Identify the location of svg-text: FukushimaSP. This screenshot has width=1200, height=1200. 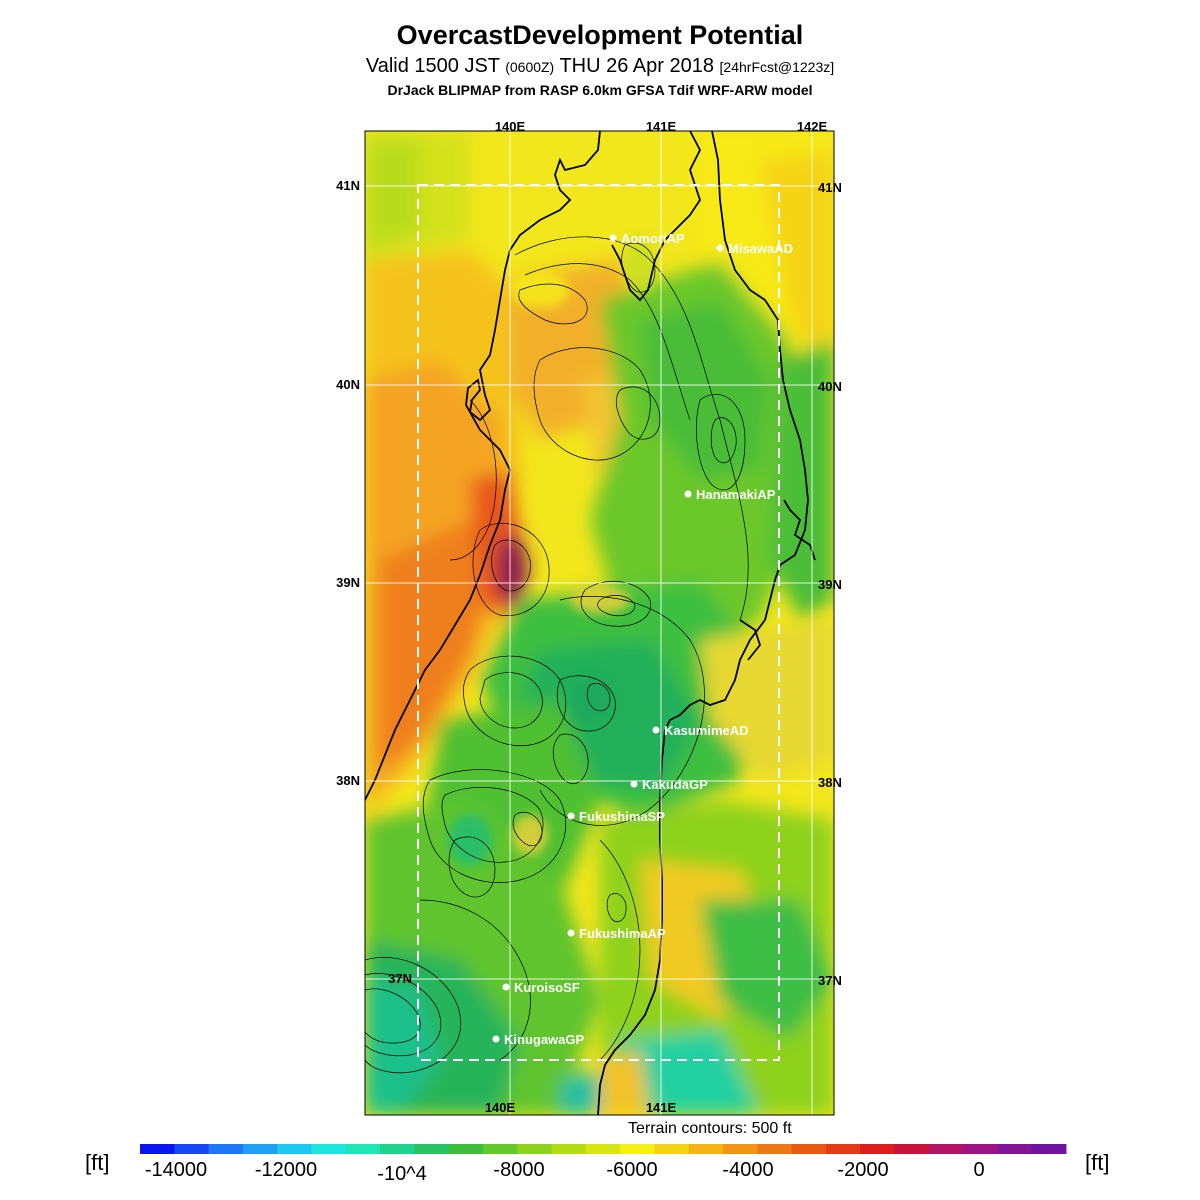
(622, 816).